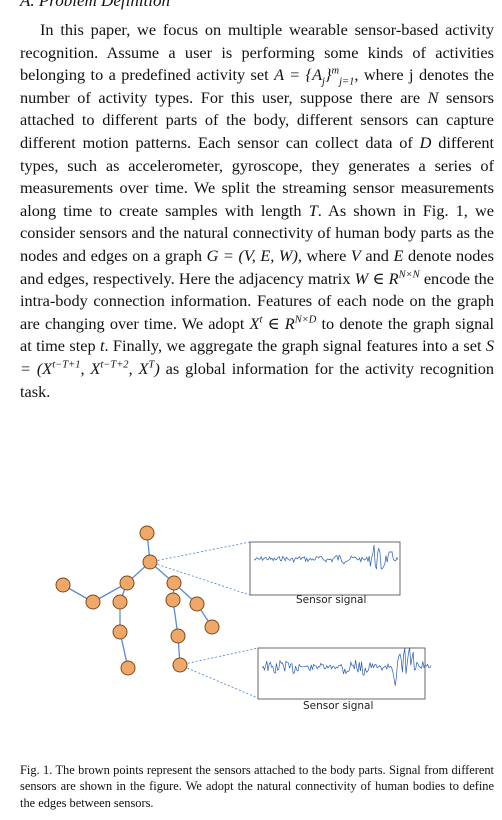 The width and height of the screenshot is (502, 820). What do you see at coordinates (355, 255) in the screenshot?
I see `math-v: V` at bounding box center [355, 255].